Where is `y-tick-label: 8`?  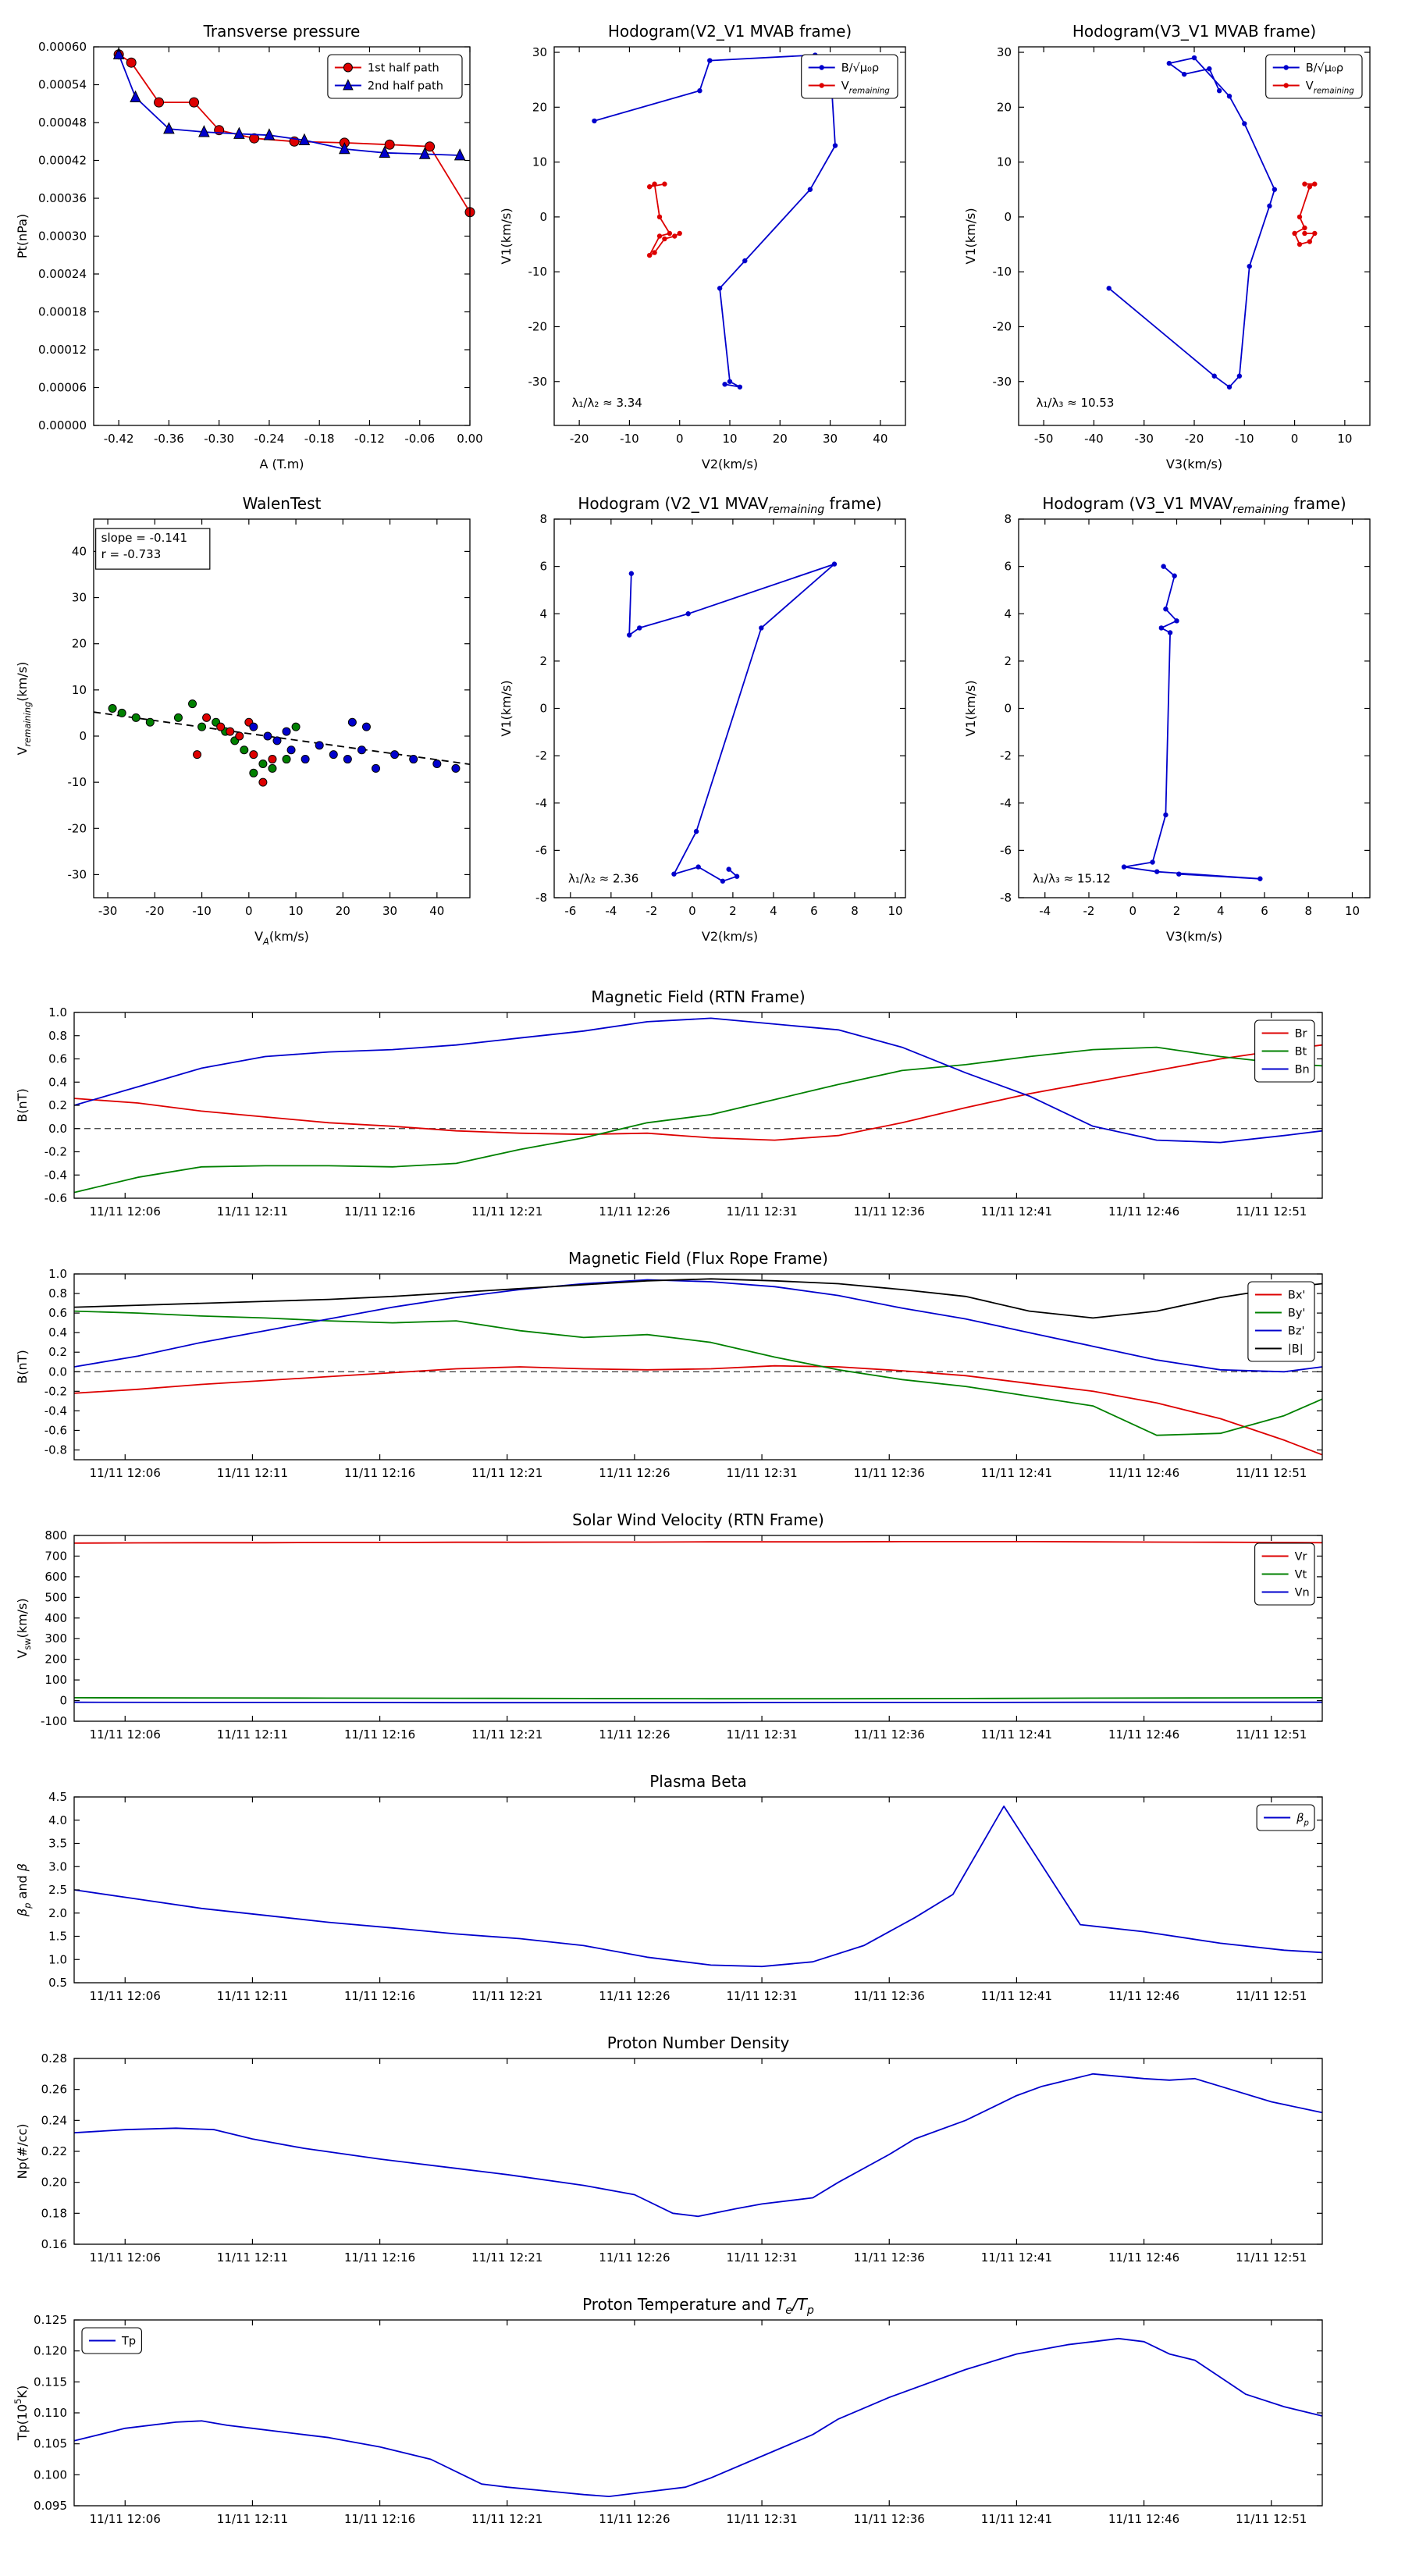 y-tick-label: 8 is located at coordinates (543, 519).